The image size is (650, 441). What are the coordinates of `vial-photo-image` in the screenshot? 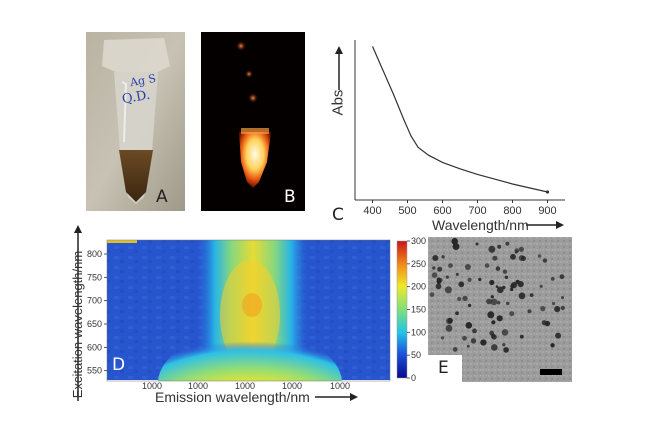 It's located at (135, 121).